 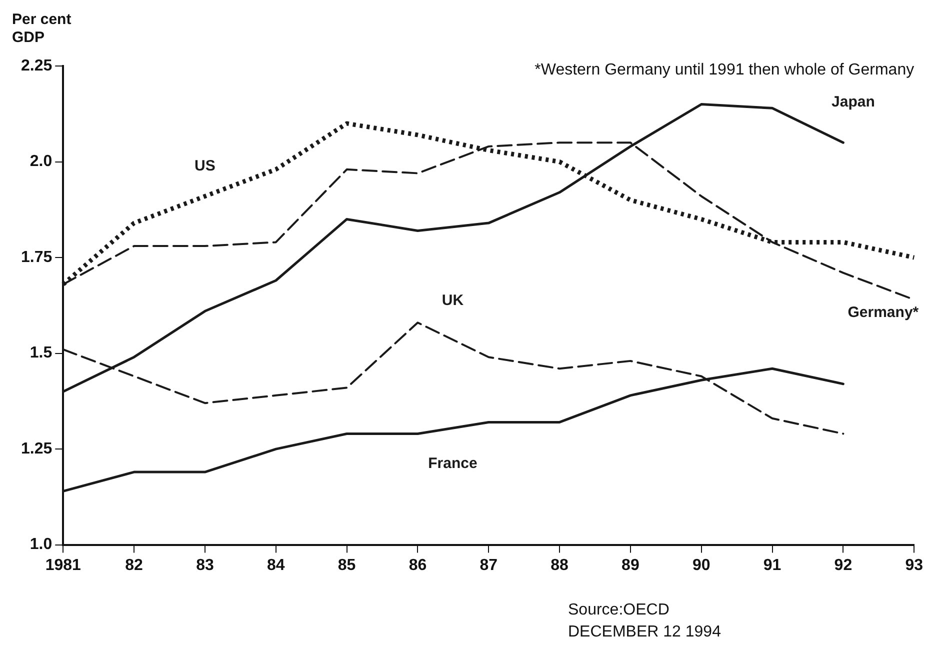 I want to click on x-tick-label: 89, so click(x=631, y=565).